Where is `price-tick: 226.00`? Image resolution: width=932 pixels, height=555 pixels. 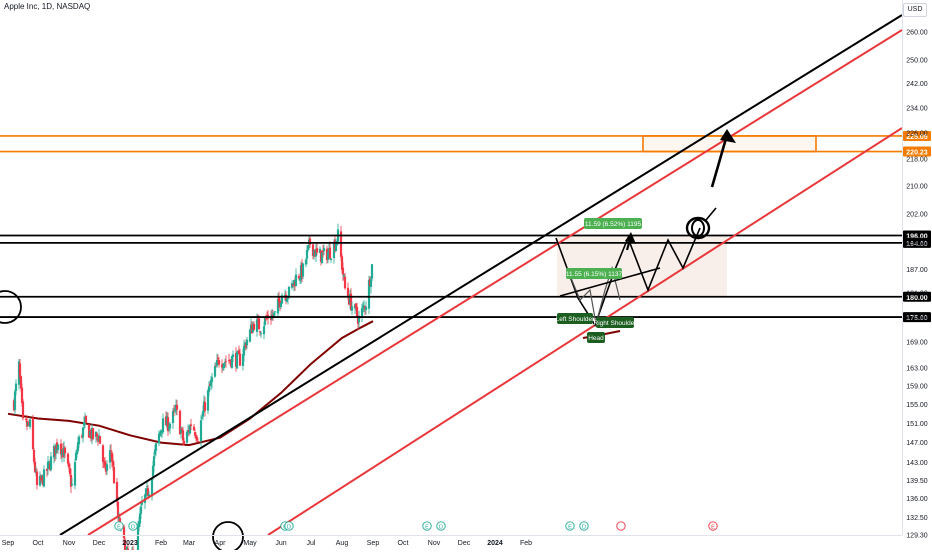
price-tick: 226.00 is located at coordinates (917, 133).